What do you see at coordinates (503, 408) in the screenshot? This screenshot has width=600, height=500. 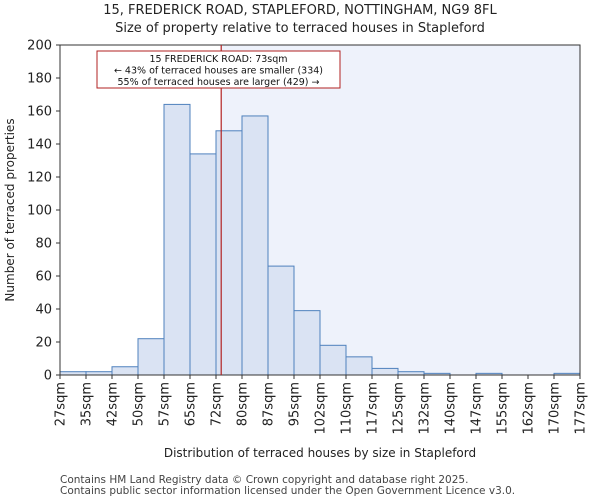 I see `x-tick-label: 155sqm` at bounding box center [503, 408].